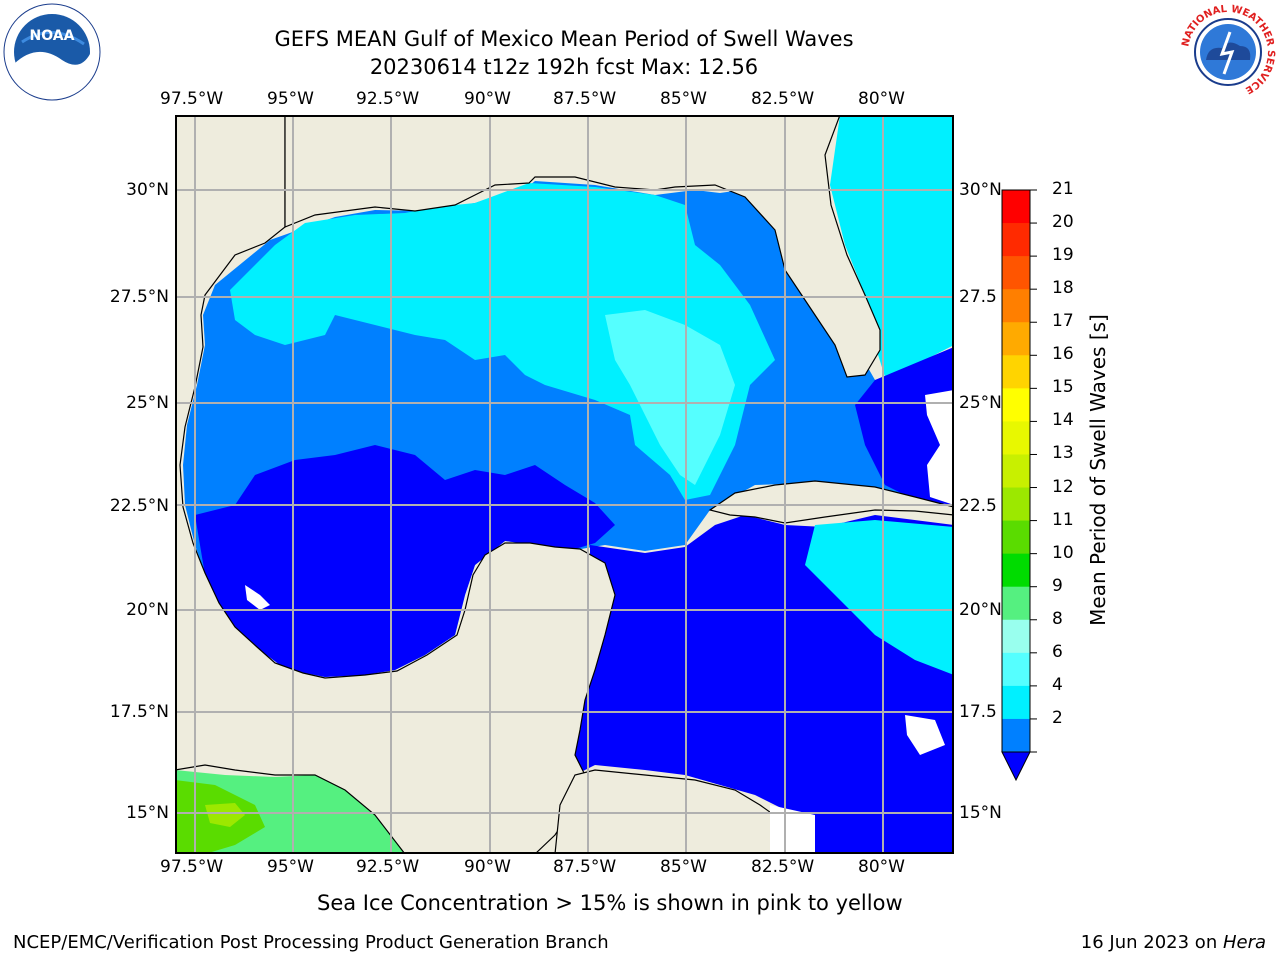  Describe the element at coordinates (225, 815) in the screenshot. I see `pacific-yellow-green-zone` at that location.